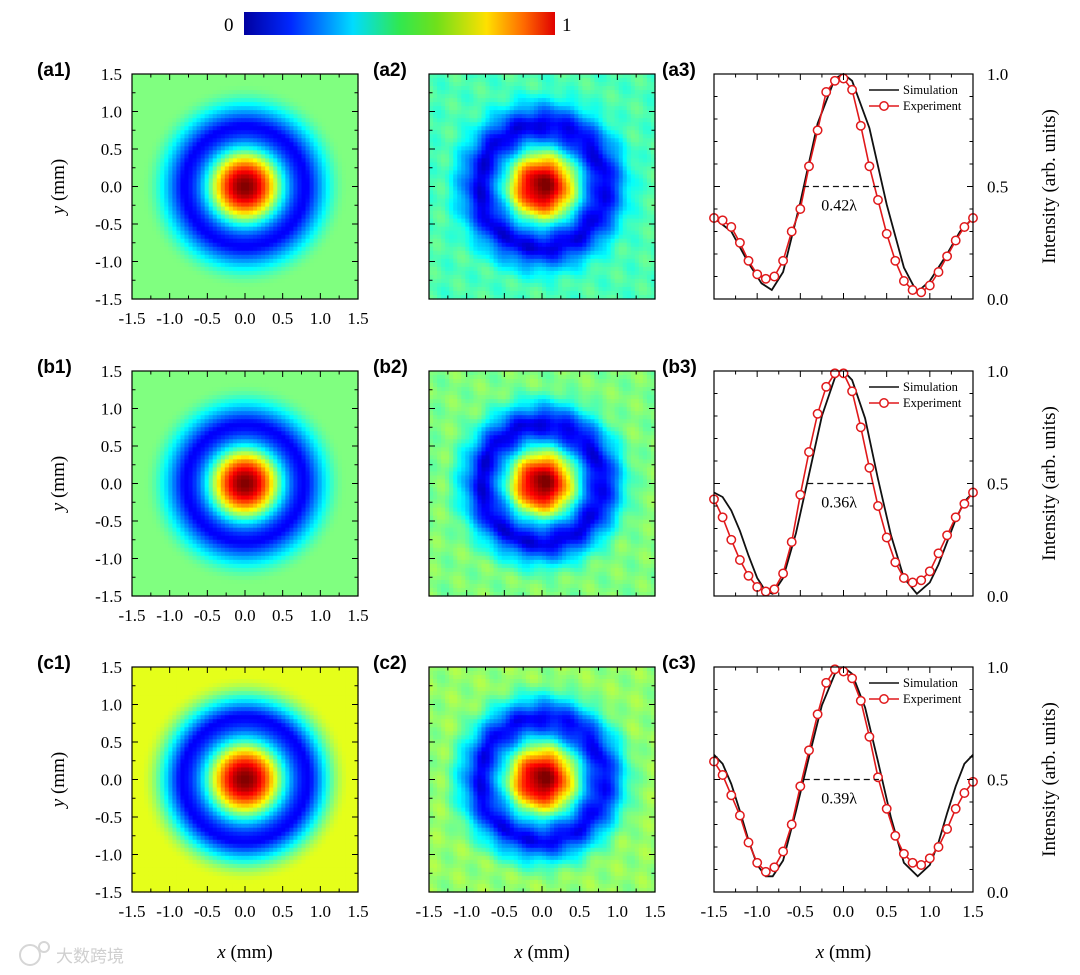  I want to click on y-tick-label: 0.5, so click(111, 149).